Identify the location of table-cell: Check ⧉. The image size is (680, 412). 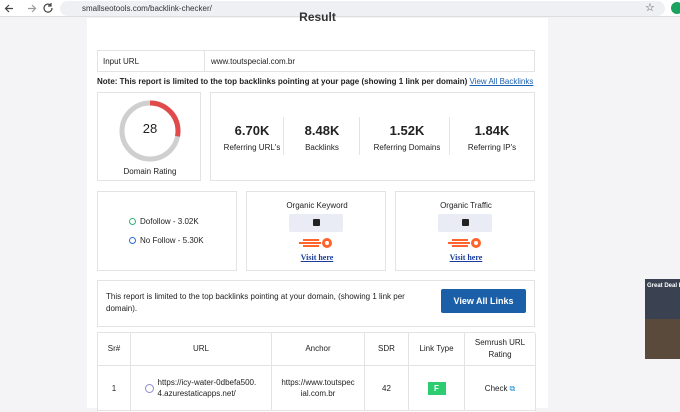
(500, 388).